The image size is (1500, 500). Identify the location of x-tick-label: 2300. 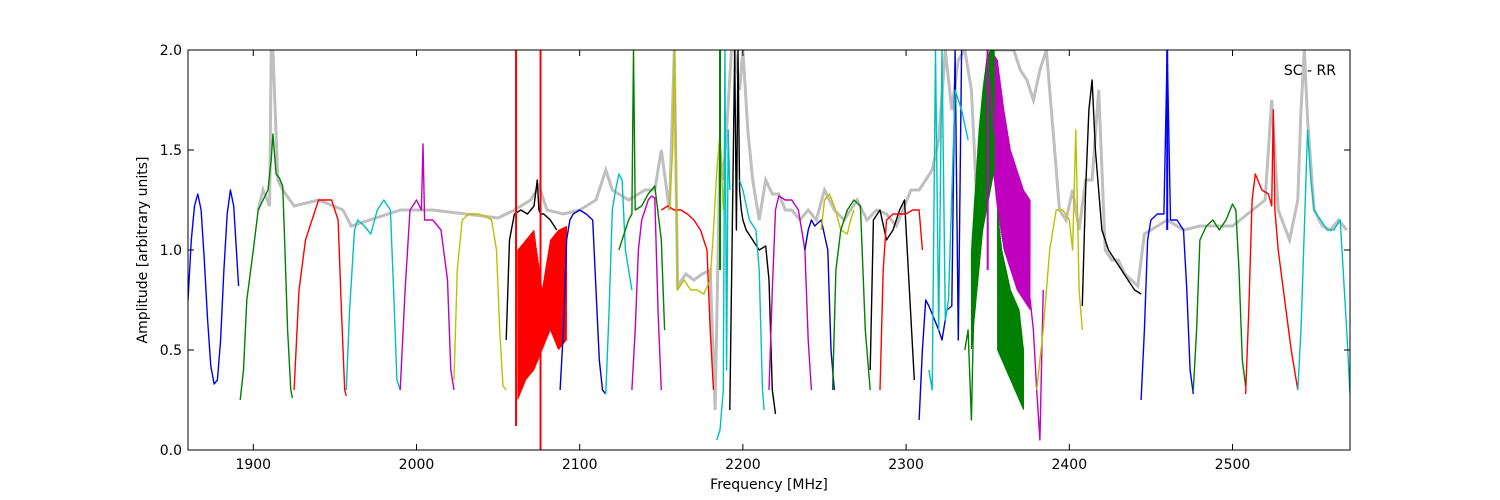
(906, 465).